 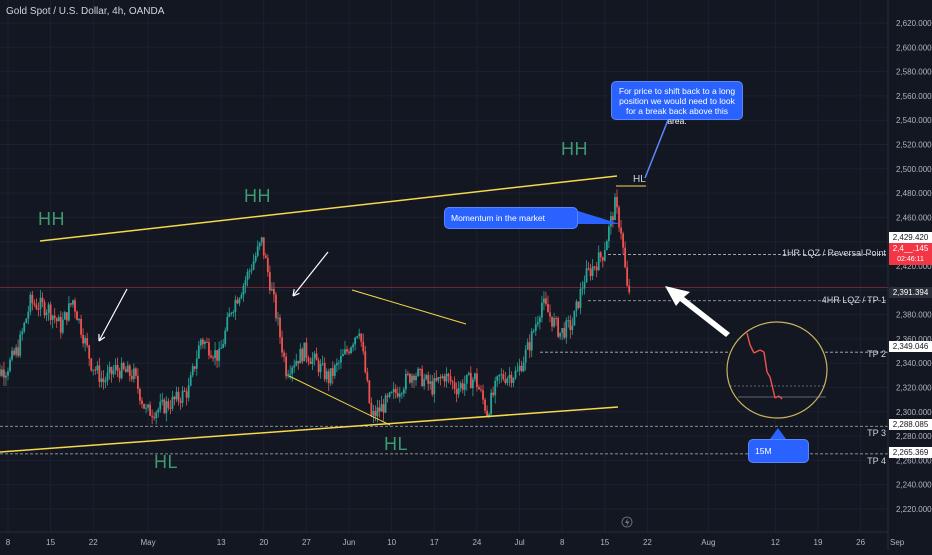 What do you see at coordinates (263, 542) in the screenshot?
I see `x-tick-label: 20` at bounding box center [263, 542].